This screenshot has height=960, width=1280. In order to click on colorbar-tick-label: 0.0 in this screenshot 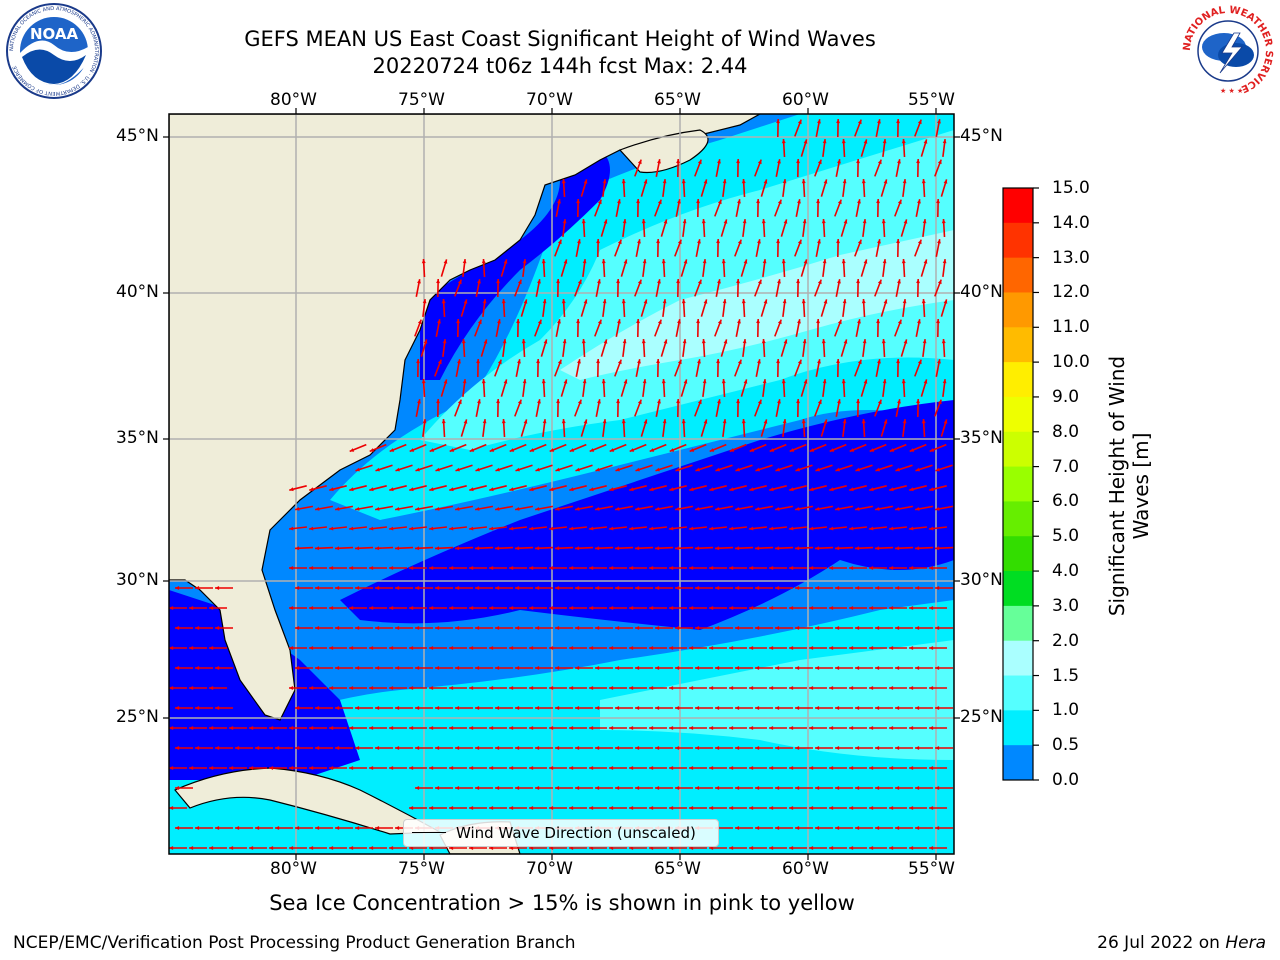, I will do `click(1066, 780)`.